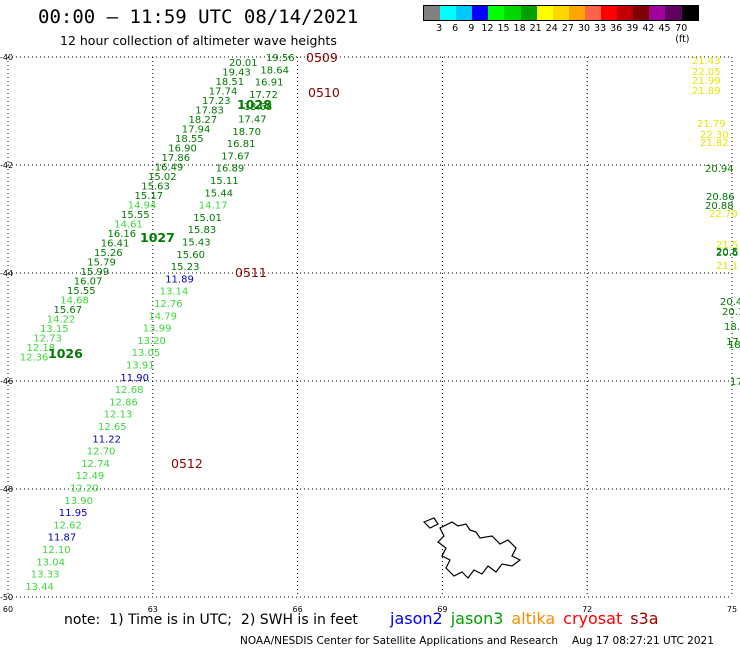  What do you see at coordinates (258, 107) in the screenshot?
I see `wave-height-value: 18.68` at bounding box center [258, 107].